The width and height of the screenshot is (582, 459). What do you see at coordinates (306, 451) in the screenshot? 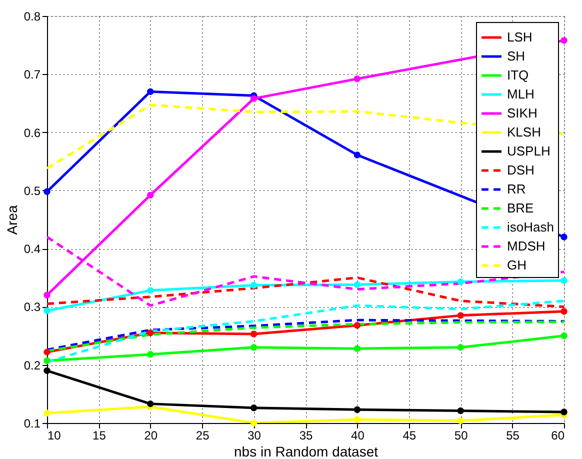
I see `x-axis-title: nbs in Random dataset` at bounding box center [306, 451].